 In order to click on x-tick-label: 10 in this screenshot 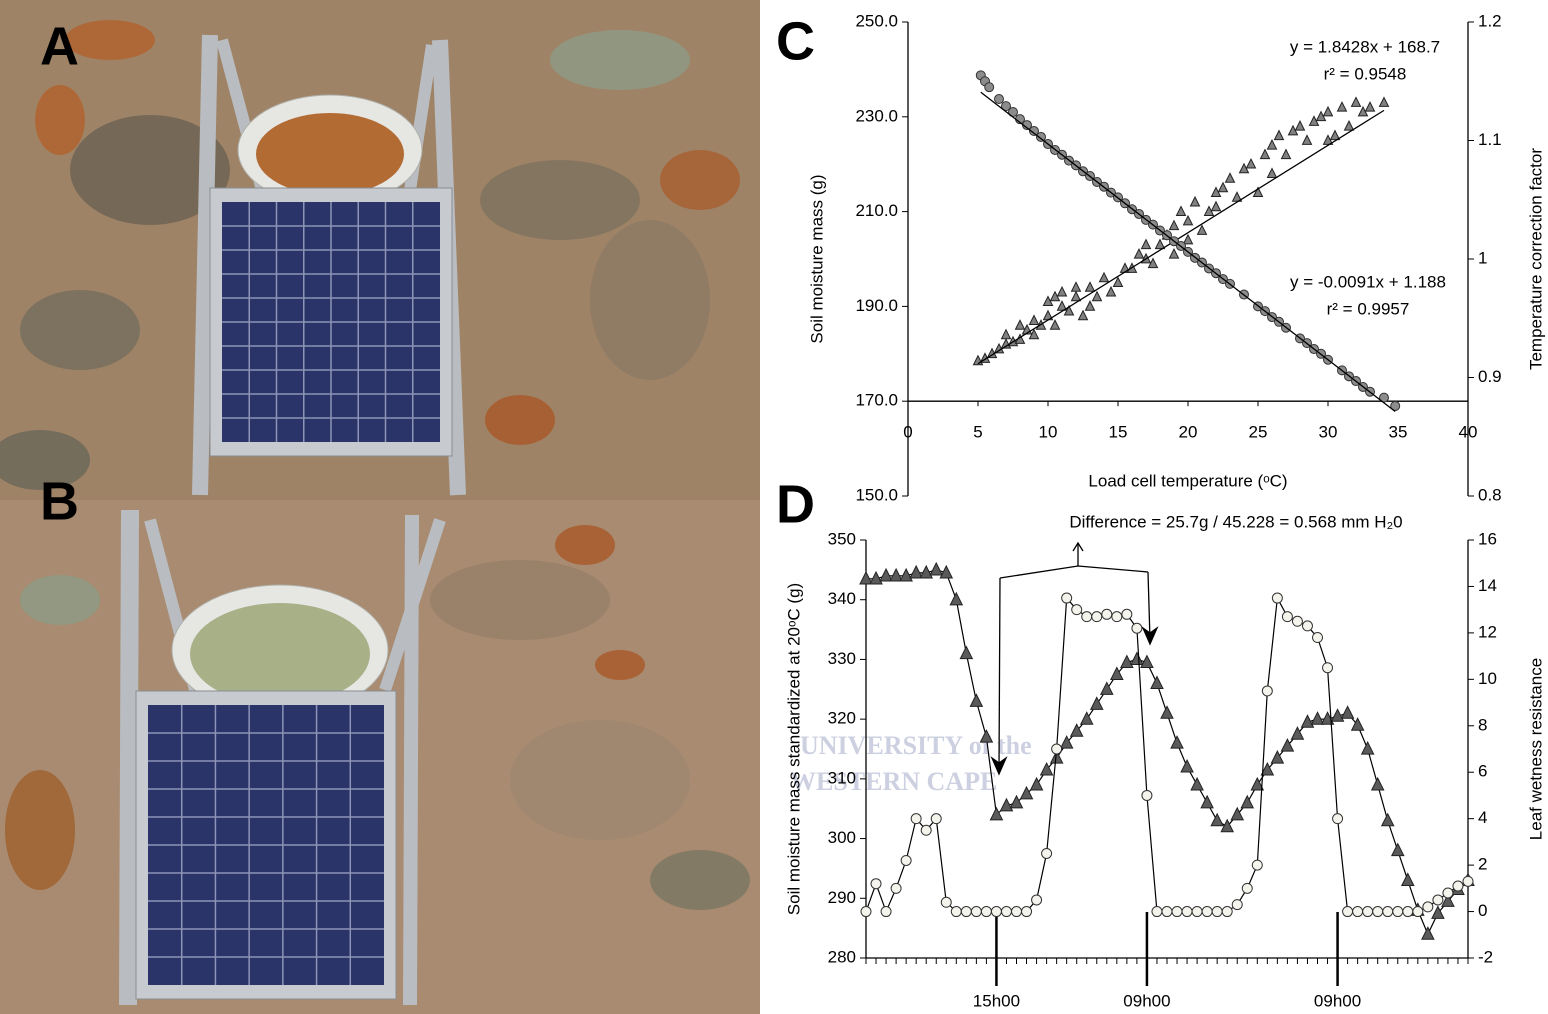, I will do `click(1048, 432)`.